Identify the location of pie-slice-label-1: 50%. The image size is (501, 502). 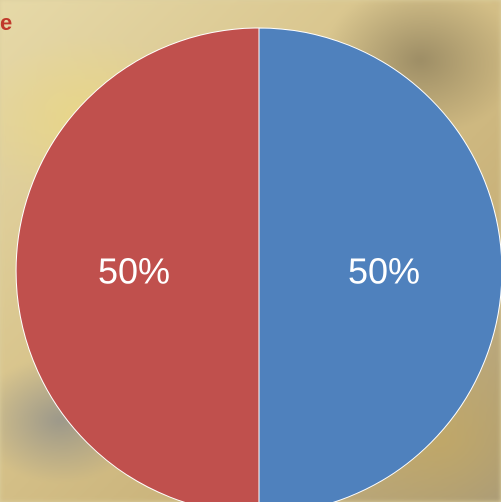
(384, 271).